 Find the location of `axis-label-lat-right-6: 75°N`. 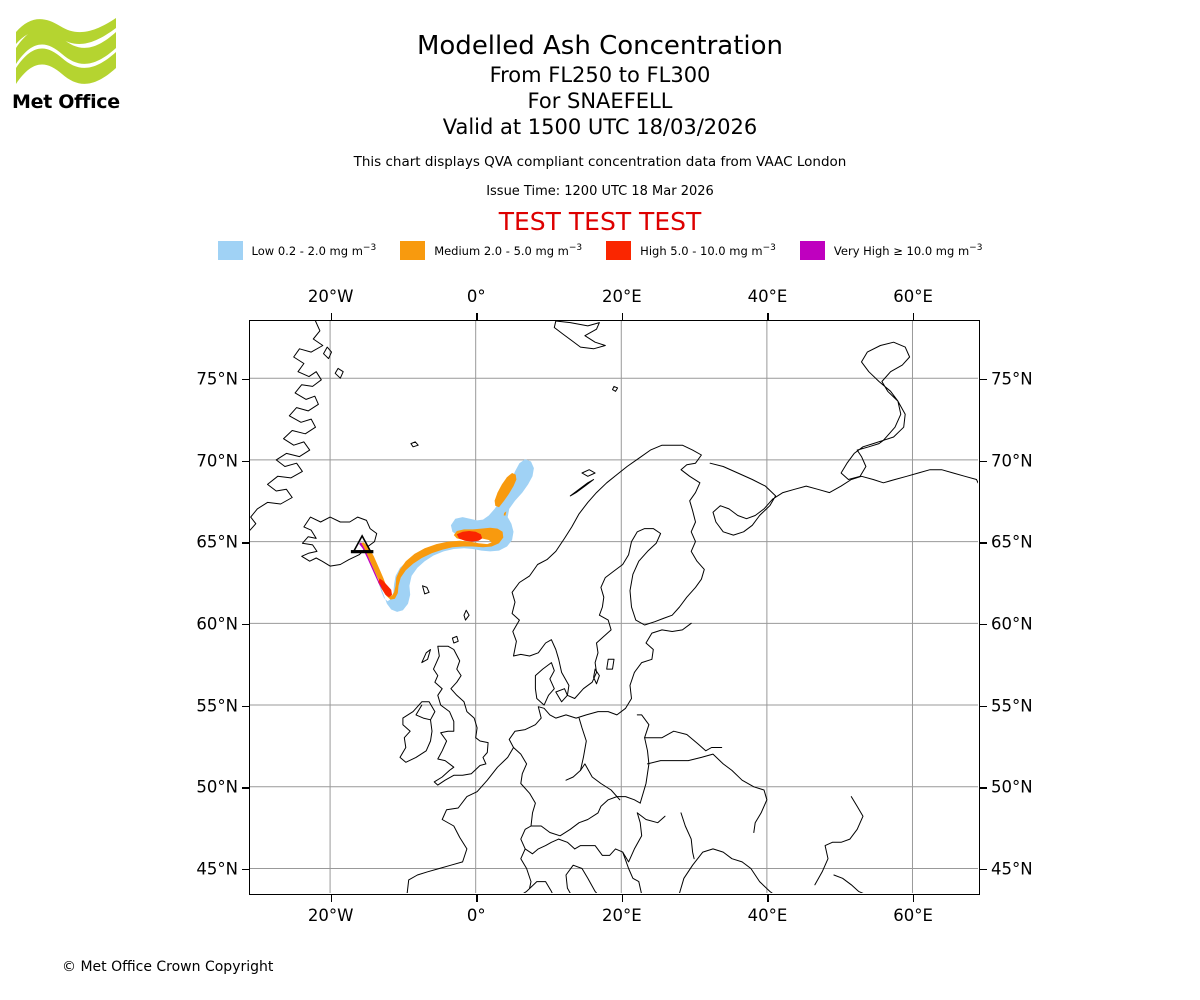

axis-label-lat-right-6: 75°N is located at coordinates (1012, 379).